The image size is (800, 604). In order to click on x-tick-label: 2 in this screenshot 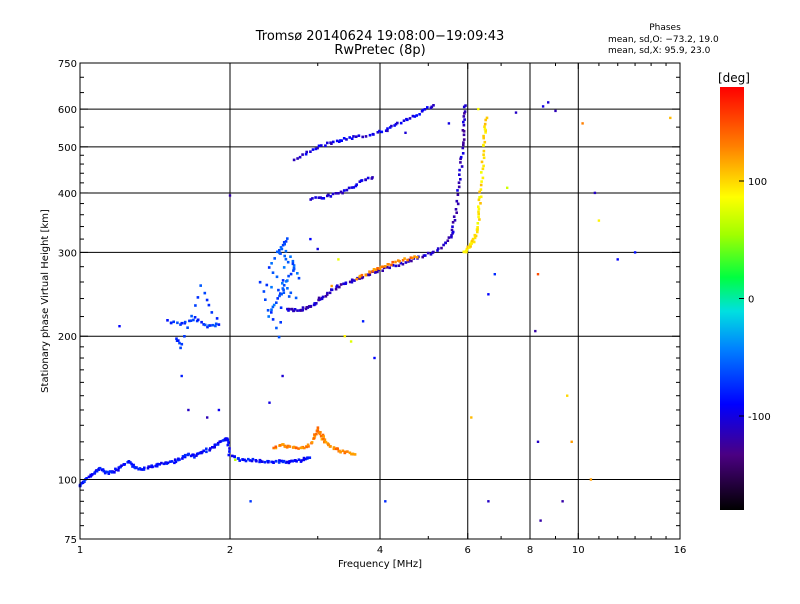, I will do `click(230, 550)`.